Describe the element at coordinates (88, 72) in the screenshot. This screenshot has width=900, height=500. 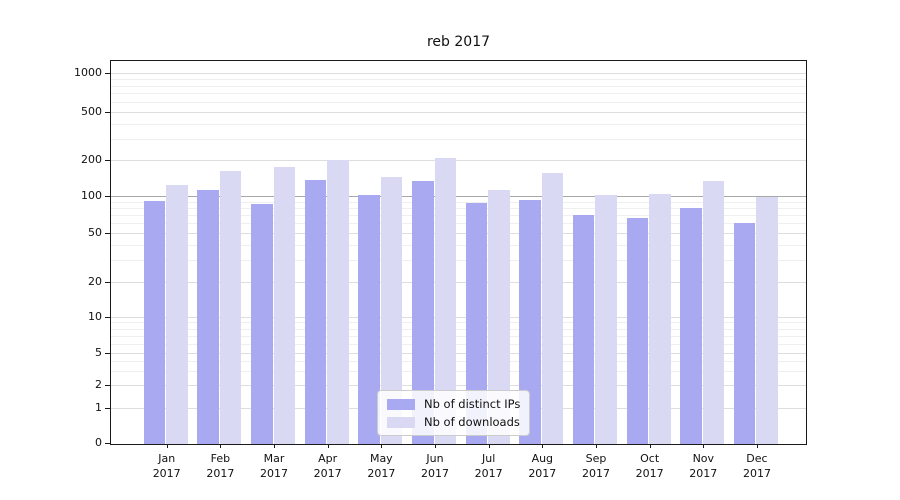
I see `y-tick-label-1000: 1000` at that location.